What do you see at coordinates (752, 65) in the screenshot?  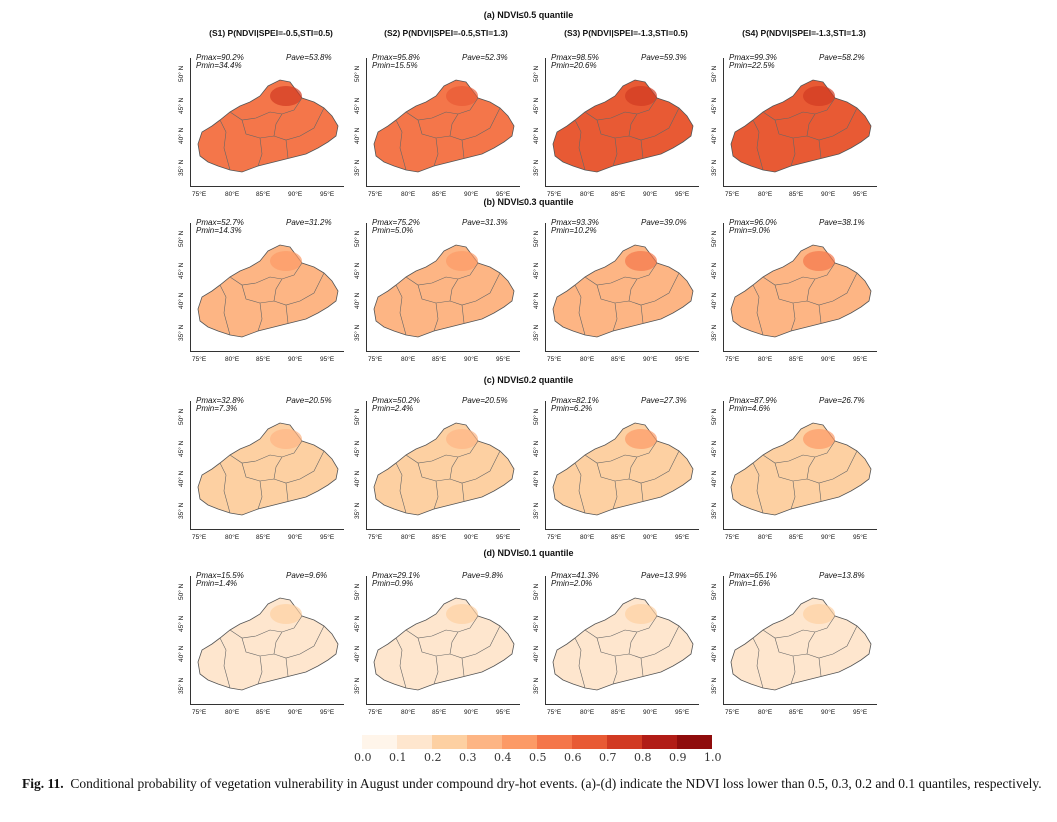 I see `stat-pmin: Pmin=22.5%` at bounding box center [752, 65].